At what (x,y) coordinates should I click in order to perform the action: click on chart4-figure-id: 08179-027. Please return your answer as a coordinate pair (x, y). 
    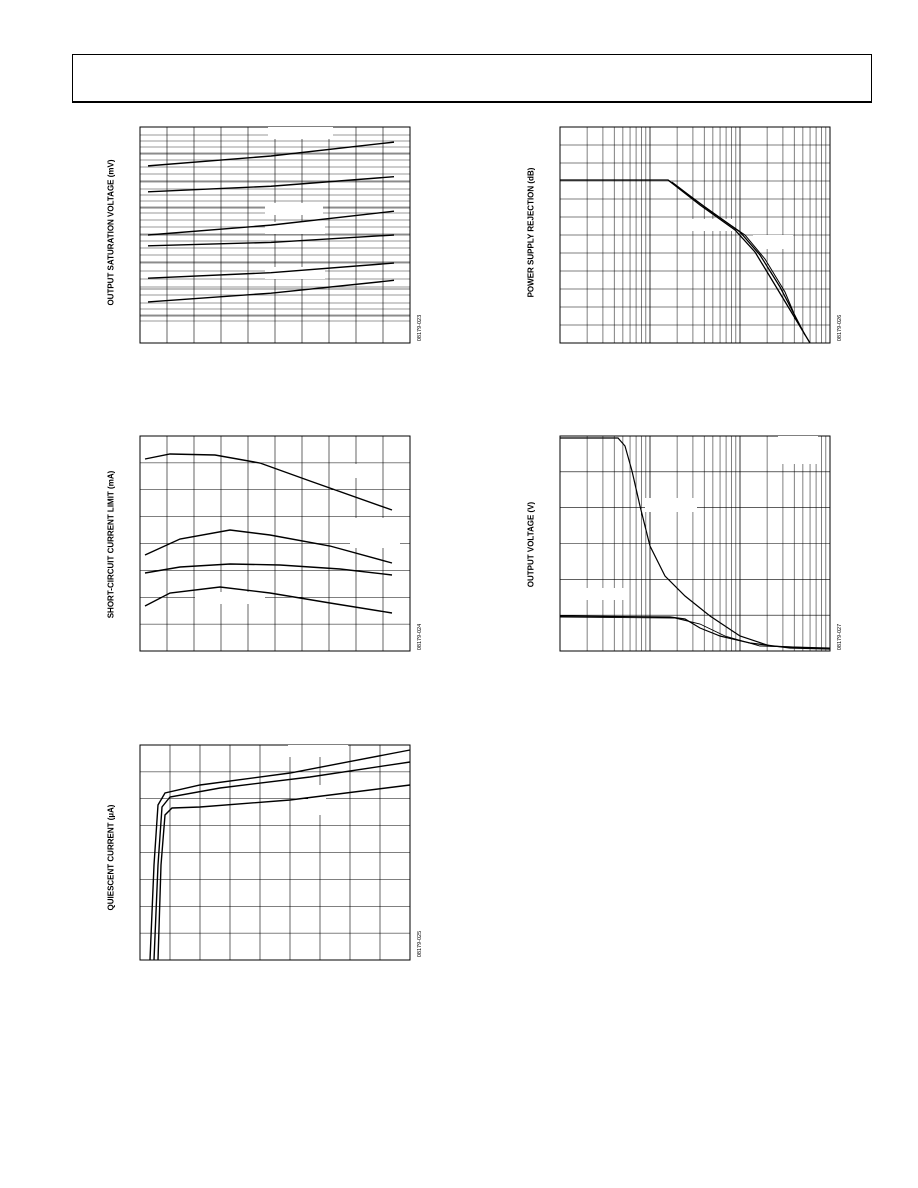
    Looking at the image, I should click on (840, 637).